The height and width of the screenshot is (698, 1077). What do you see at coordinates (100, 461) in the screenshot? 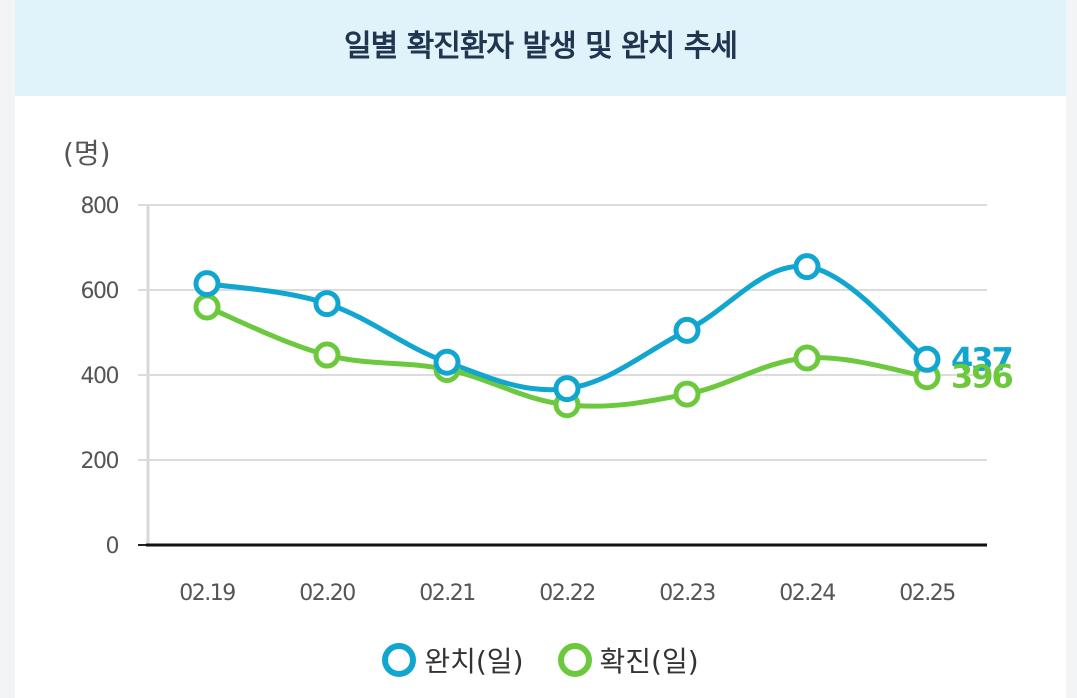
I see `y-tick-label: 200` at bounding box center [100, 461].